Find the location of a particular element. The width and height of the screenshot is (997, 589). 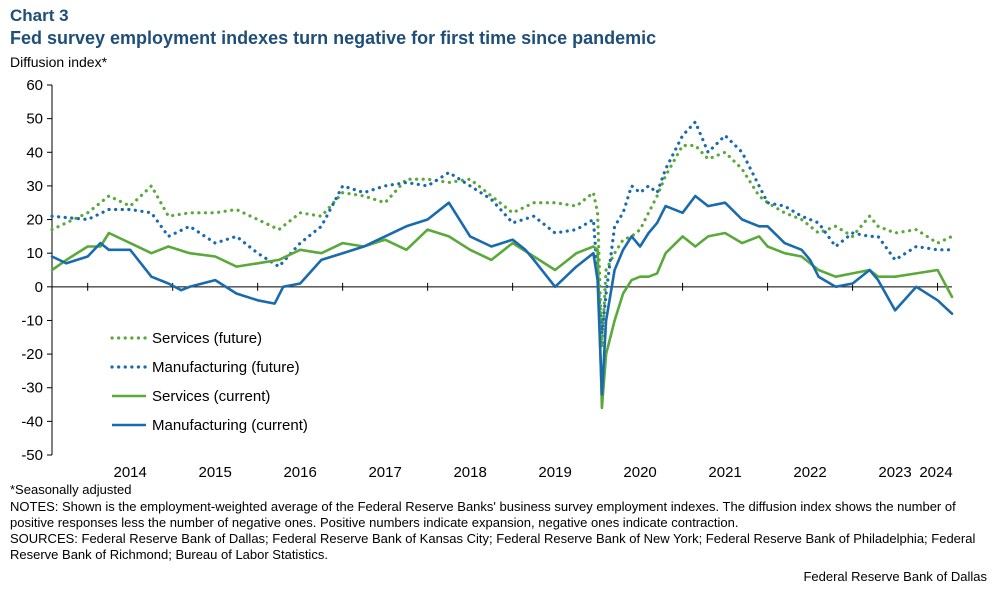

x-tick-label: 2019 is located at coordinates (554, 472).